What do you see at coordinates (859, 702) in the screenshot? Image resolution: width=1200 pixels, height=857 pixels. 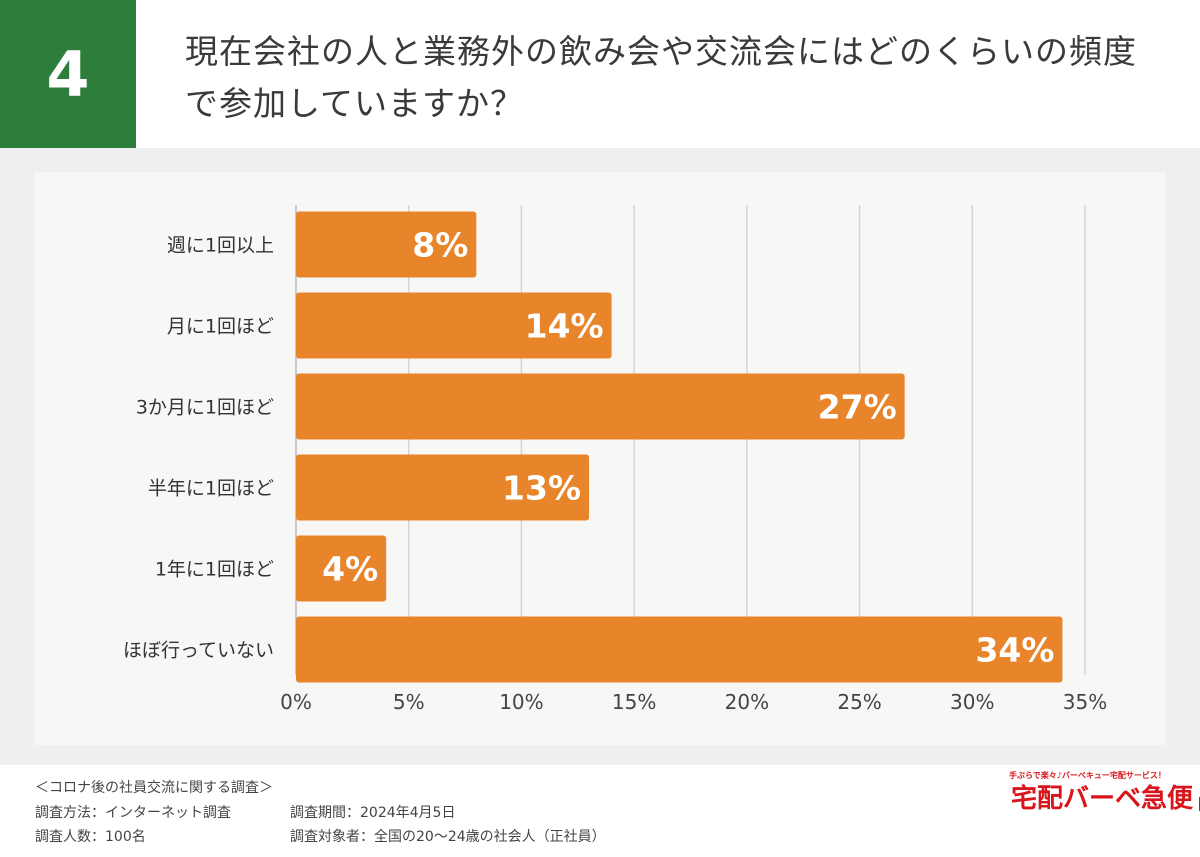 I see `x-tick-label: 25%` at bounding box center [859, 702].